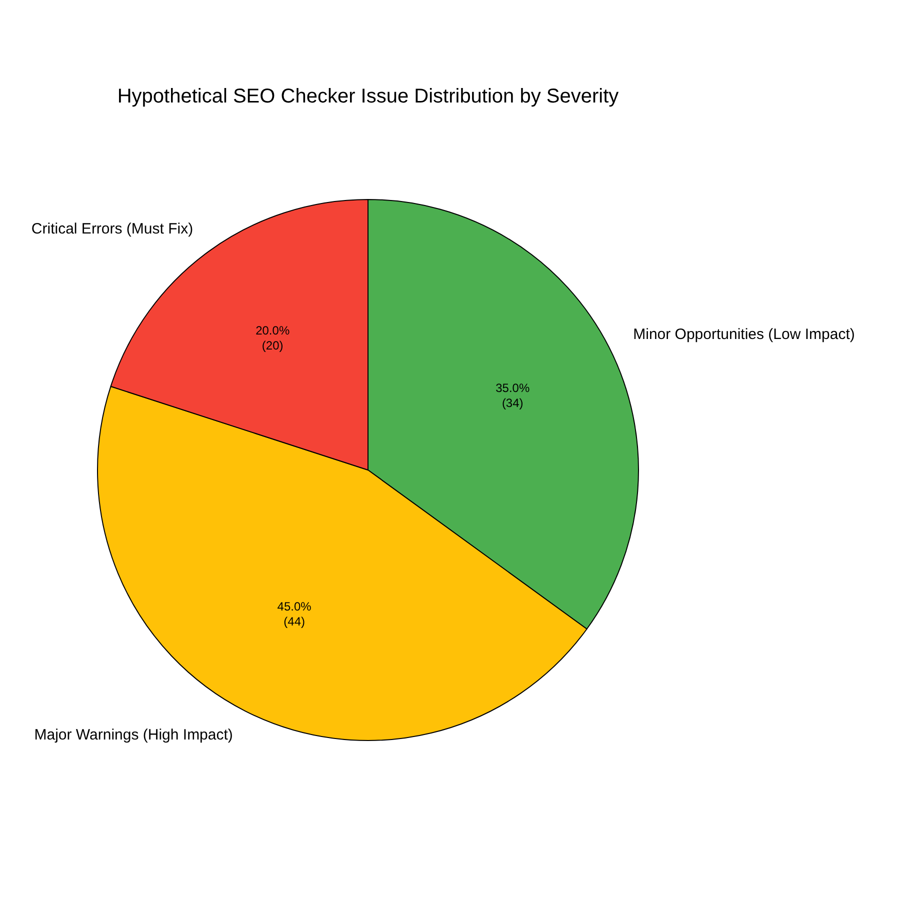 The image size is (900, 900). I want to click on data-label: 20.0% (20), so click(273, 338).